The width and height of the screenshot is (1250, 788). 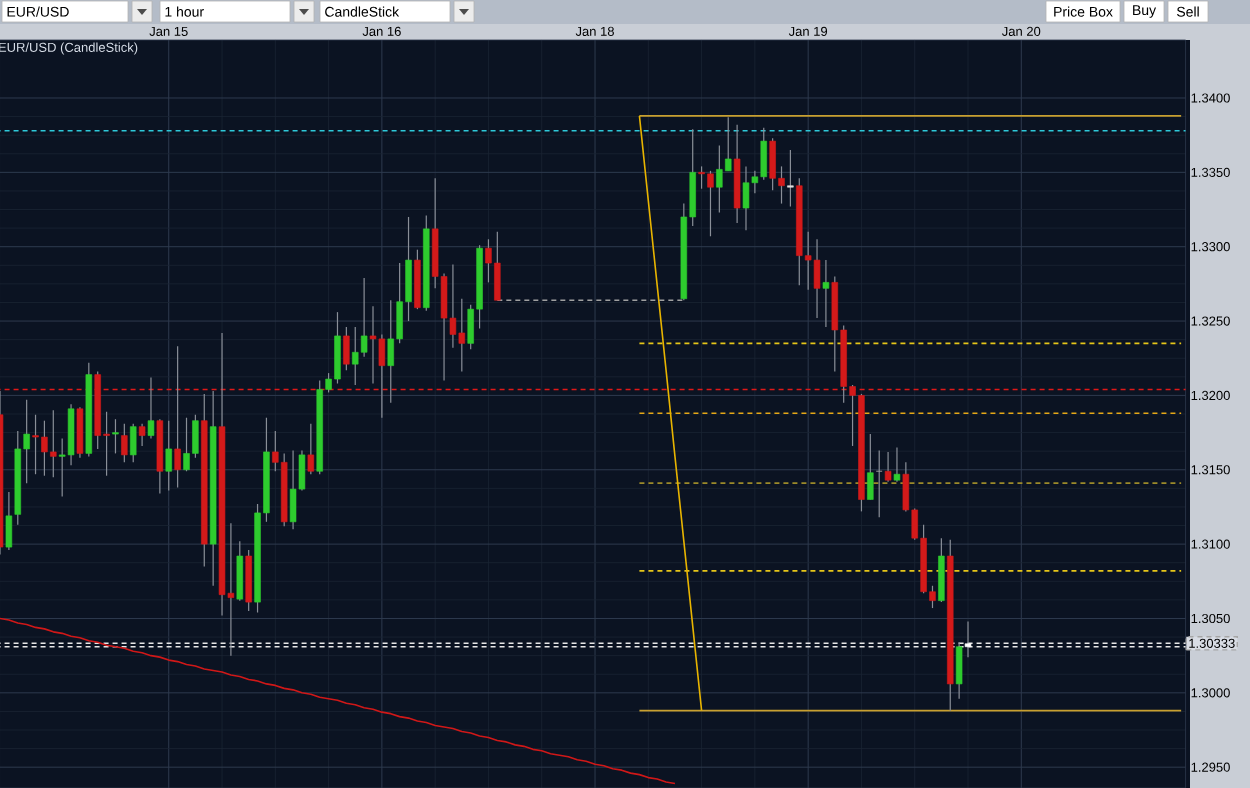 I want to click on line-series, so click(x=338, y=701).